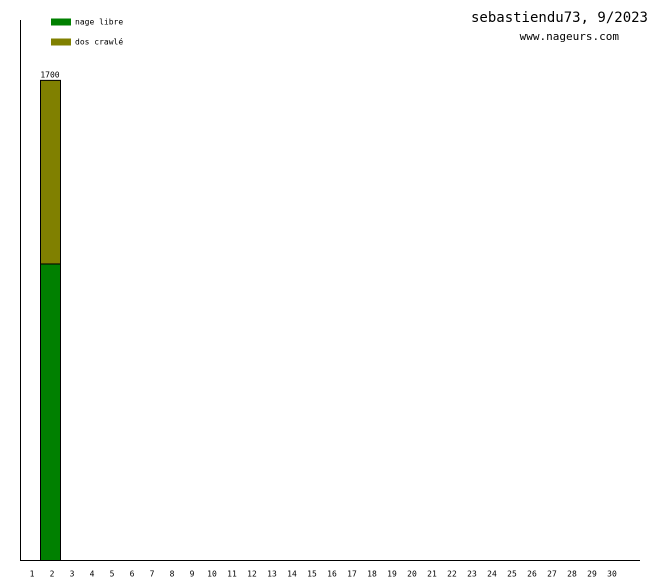 Image resolution: width=660 pixels, height=580 pixels. Describe the element at coordinates (472, 574) in the screenshot. I see `x-tick-label: 23` at that location.